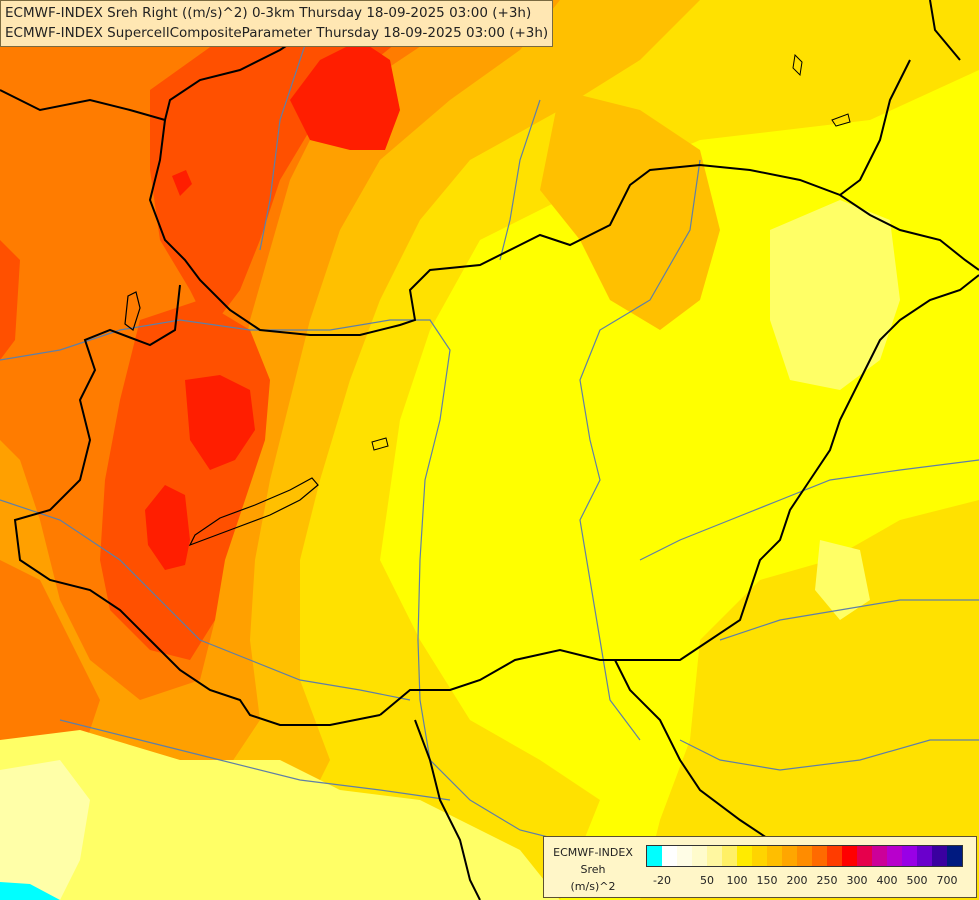  Describe the element at coordinates (182, 183) in the screenshot. I see `field-red-spot` at that location.